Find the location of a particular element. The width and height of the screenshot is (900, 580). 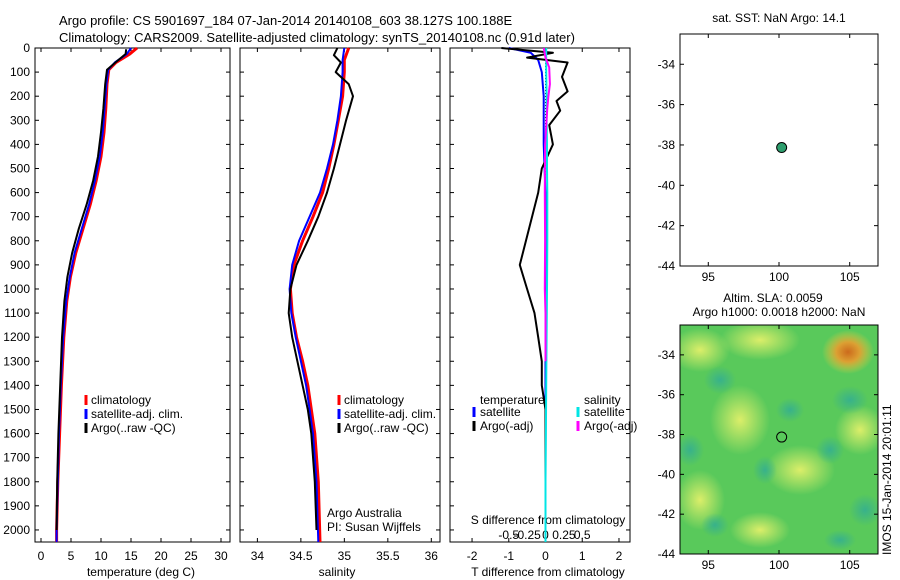

series-line-s-argo-adj- is located at coordinates (546, 204).